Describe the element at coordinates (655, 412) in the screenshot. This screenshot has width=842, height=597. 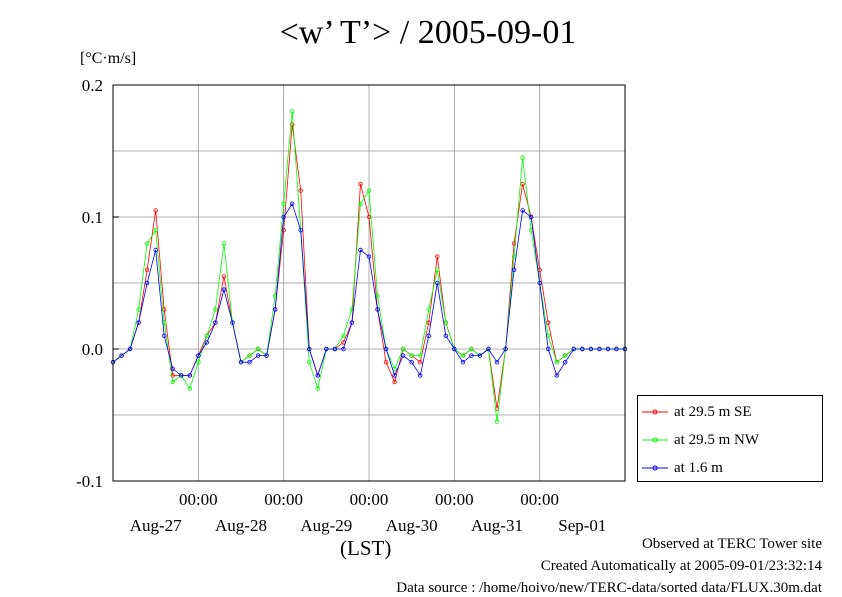
I see `legend-swatch-se` at that location.